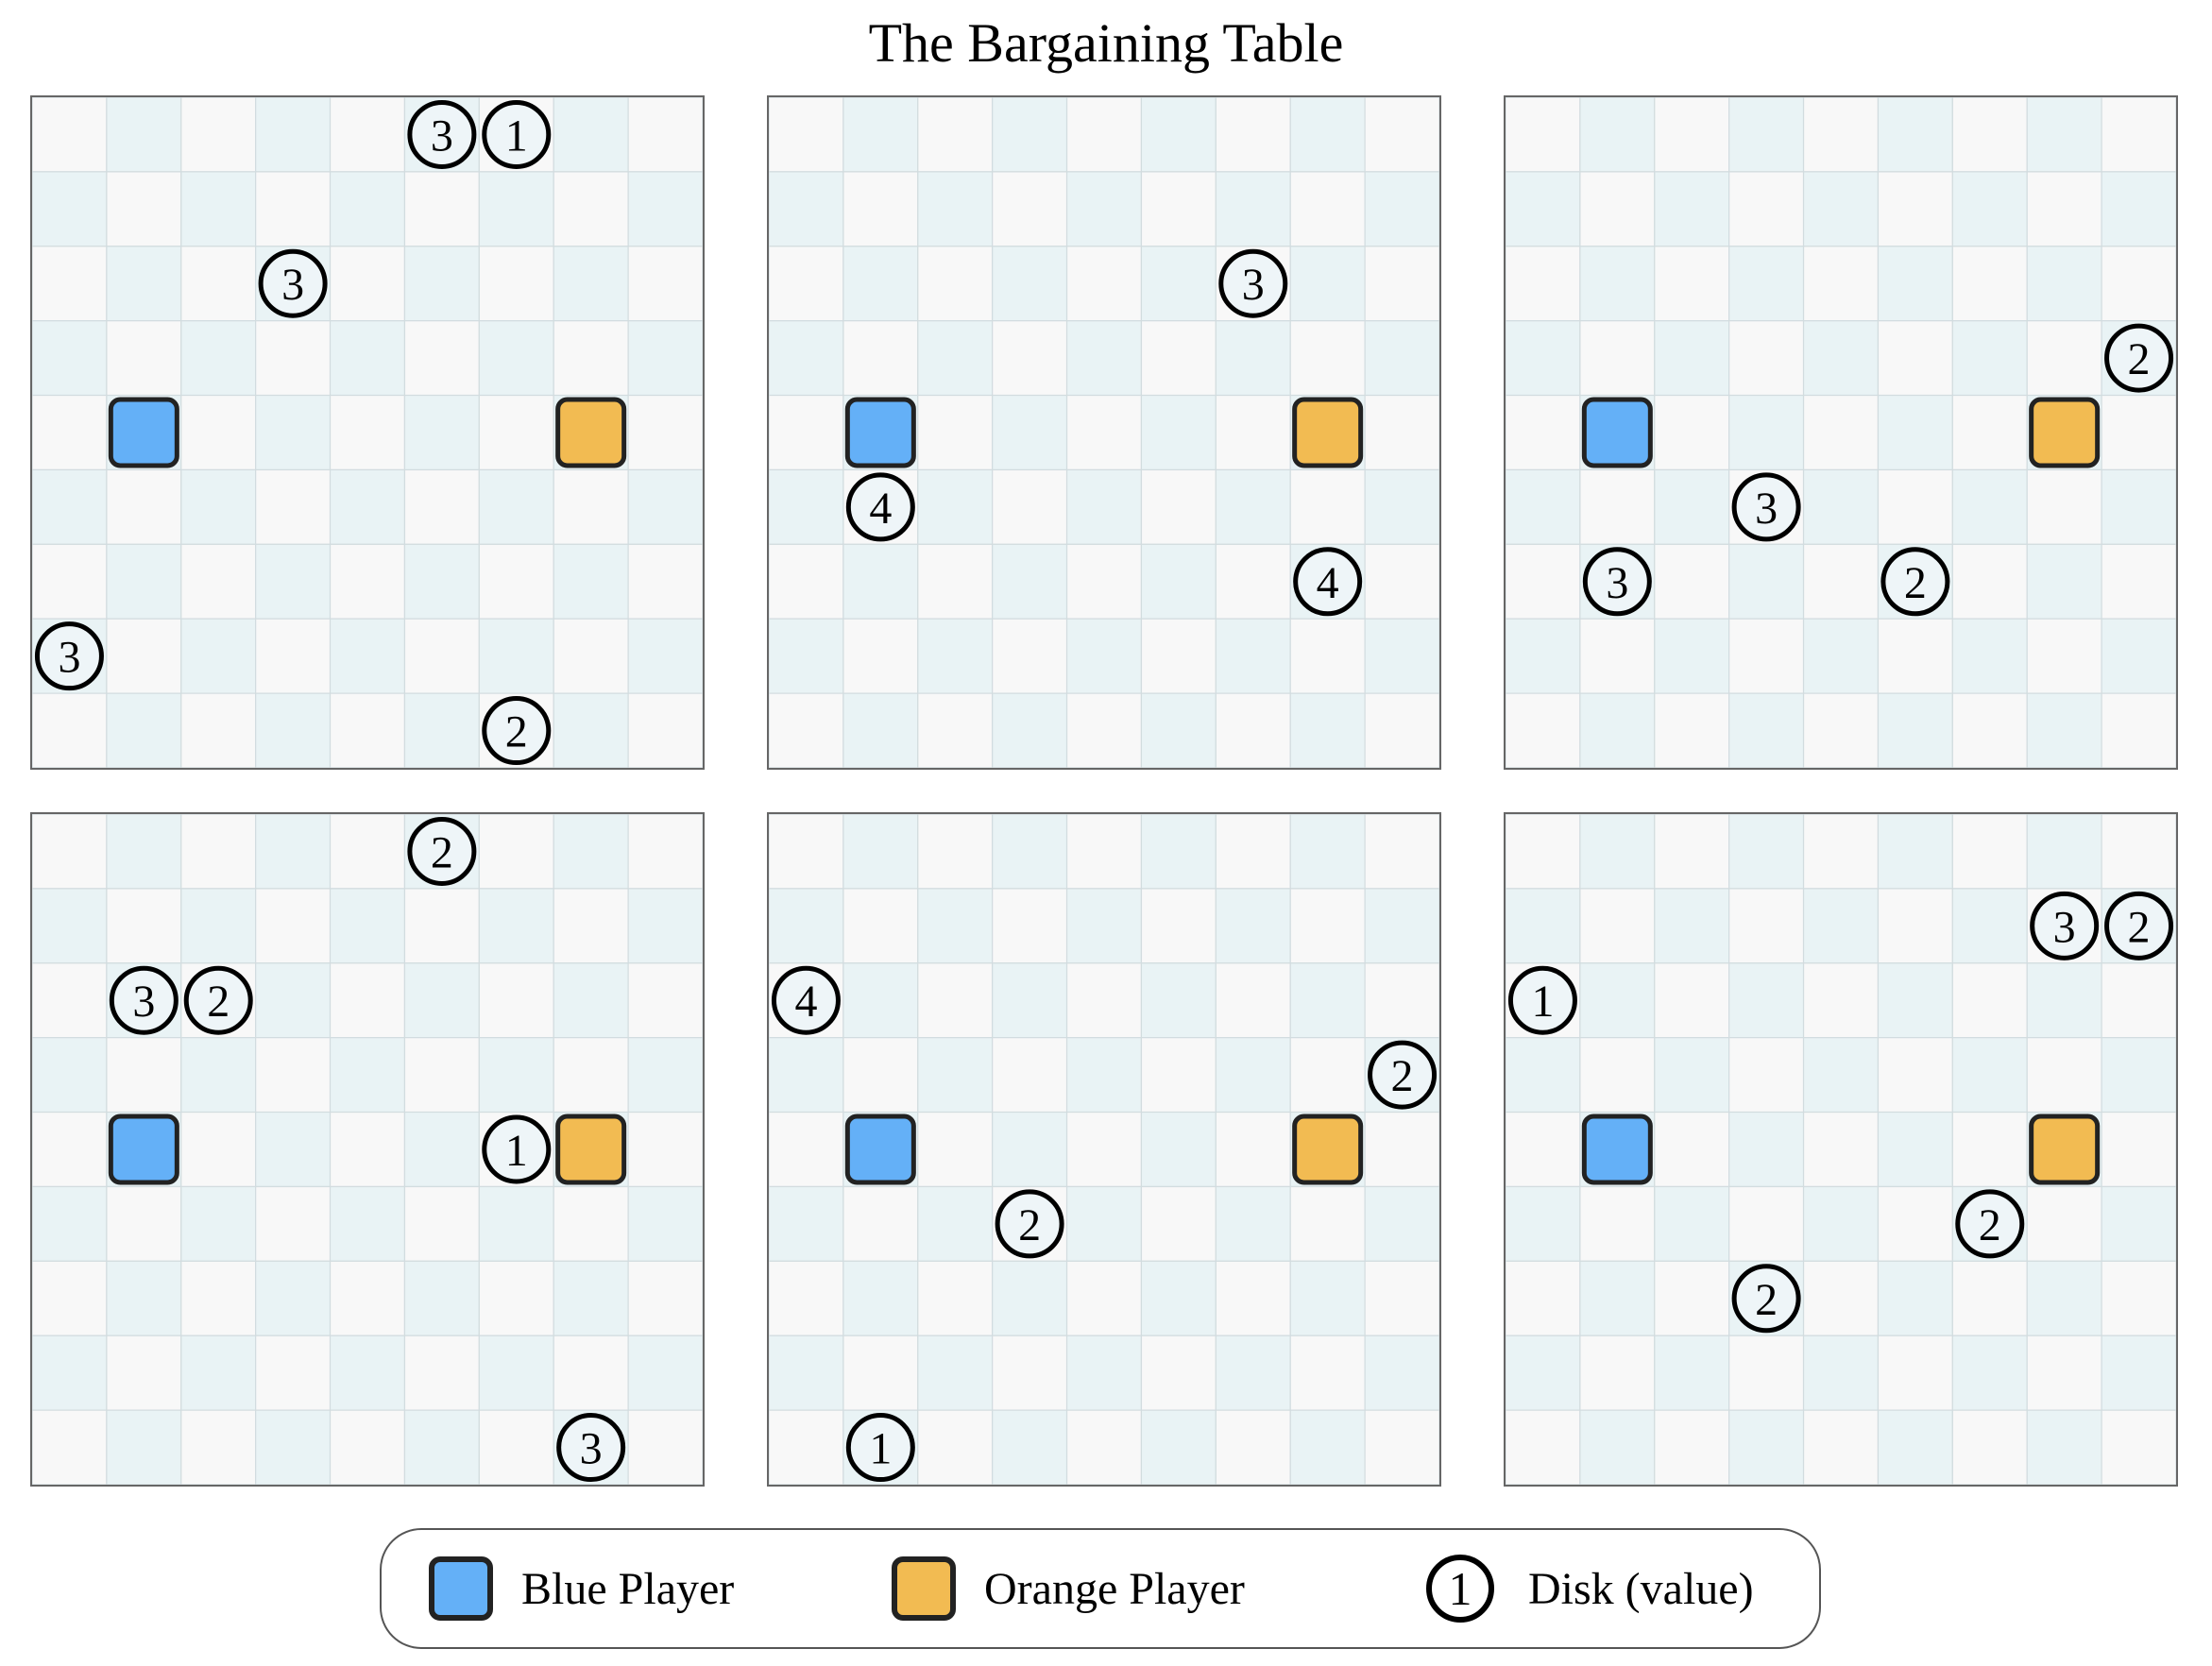  What do you see at coordinates (1253, 285) in the screenshot?
I see `disk-value: 3` at bounding box center [1253, 285].